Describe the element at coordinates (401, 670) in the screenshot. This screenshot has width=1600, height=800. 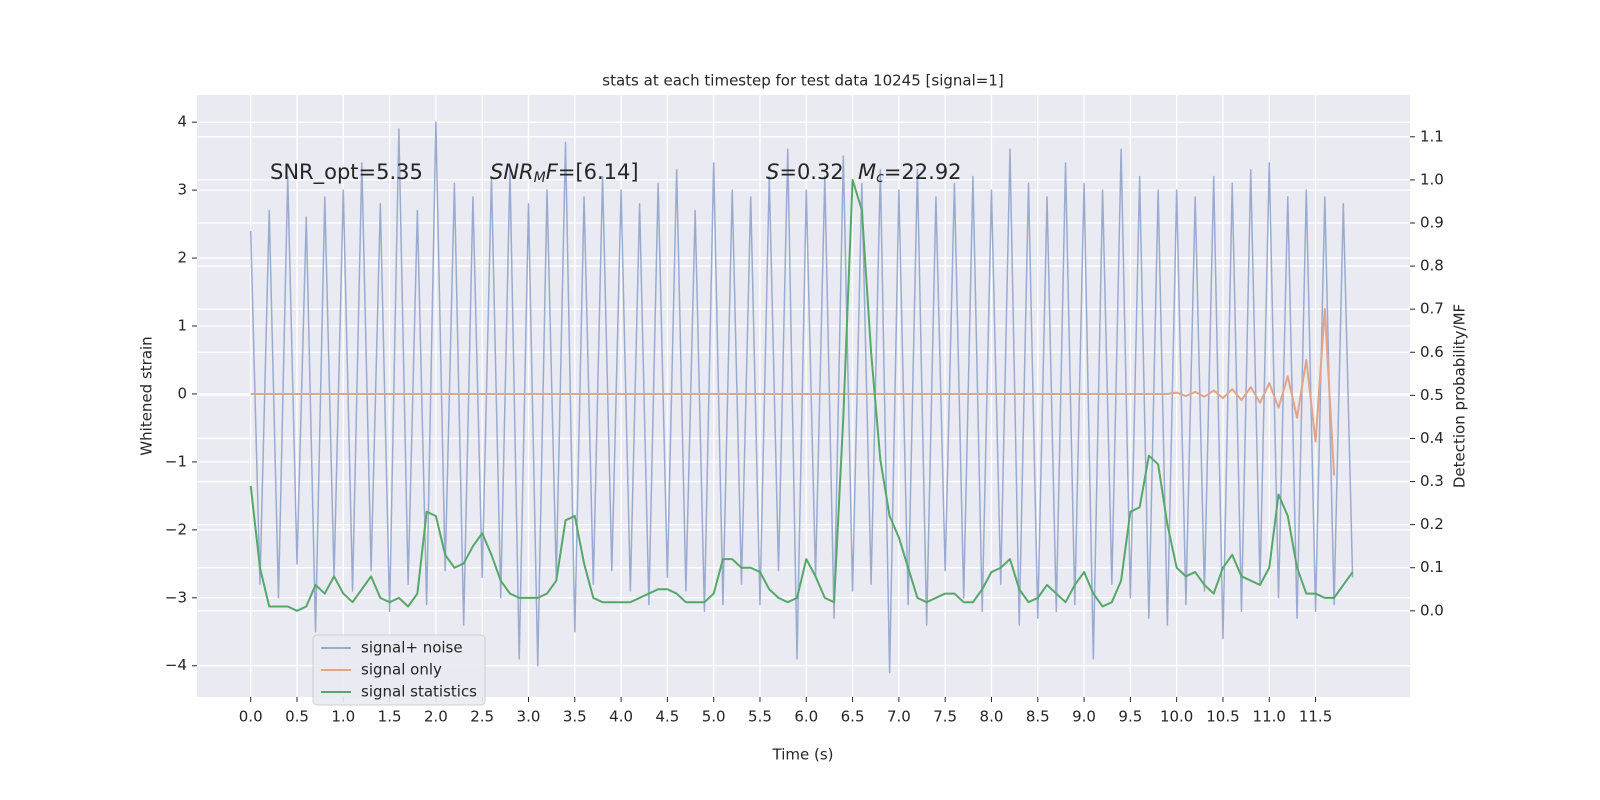
I see `legend-label: signal only` at that location.